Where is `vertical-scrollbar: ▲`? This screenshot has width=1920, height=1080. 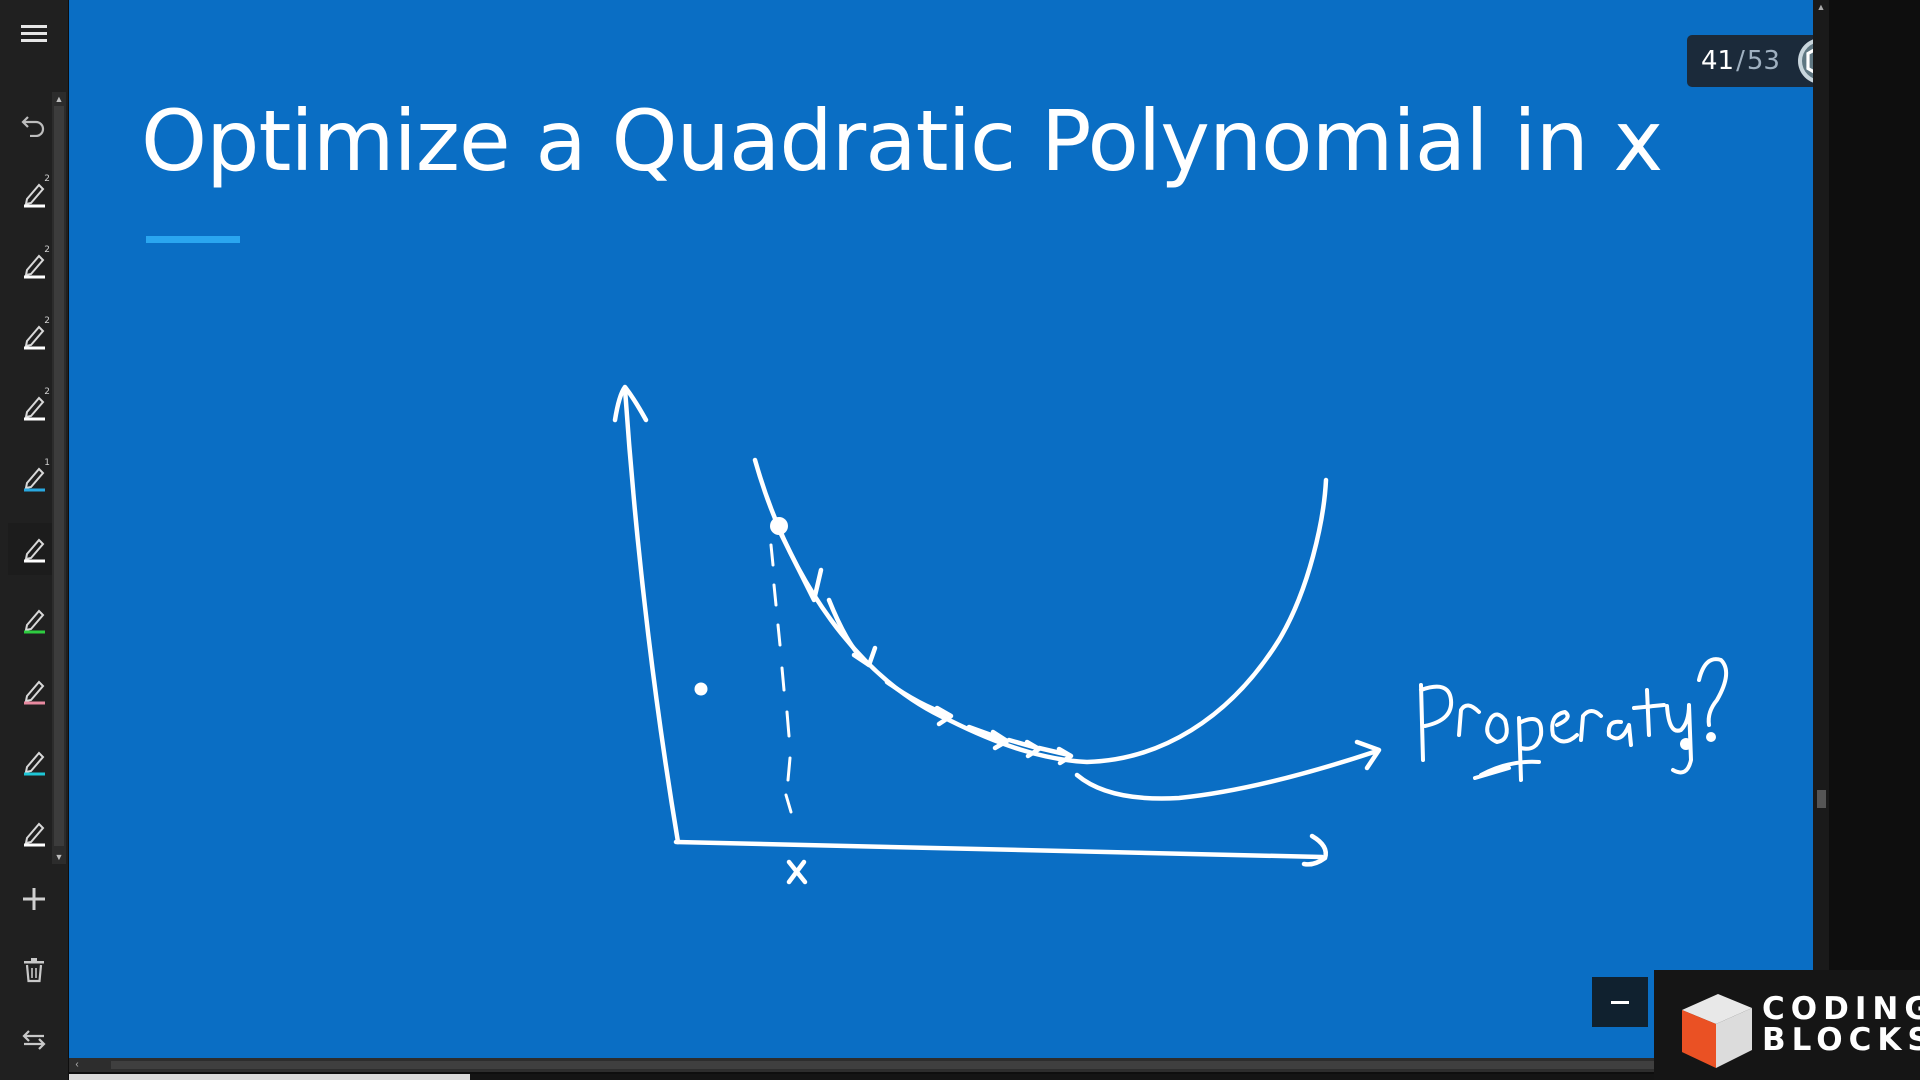 vertical-scrollbar: ▲ is located at coordinates (1821, 529).